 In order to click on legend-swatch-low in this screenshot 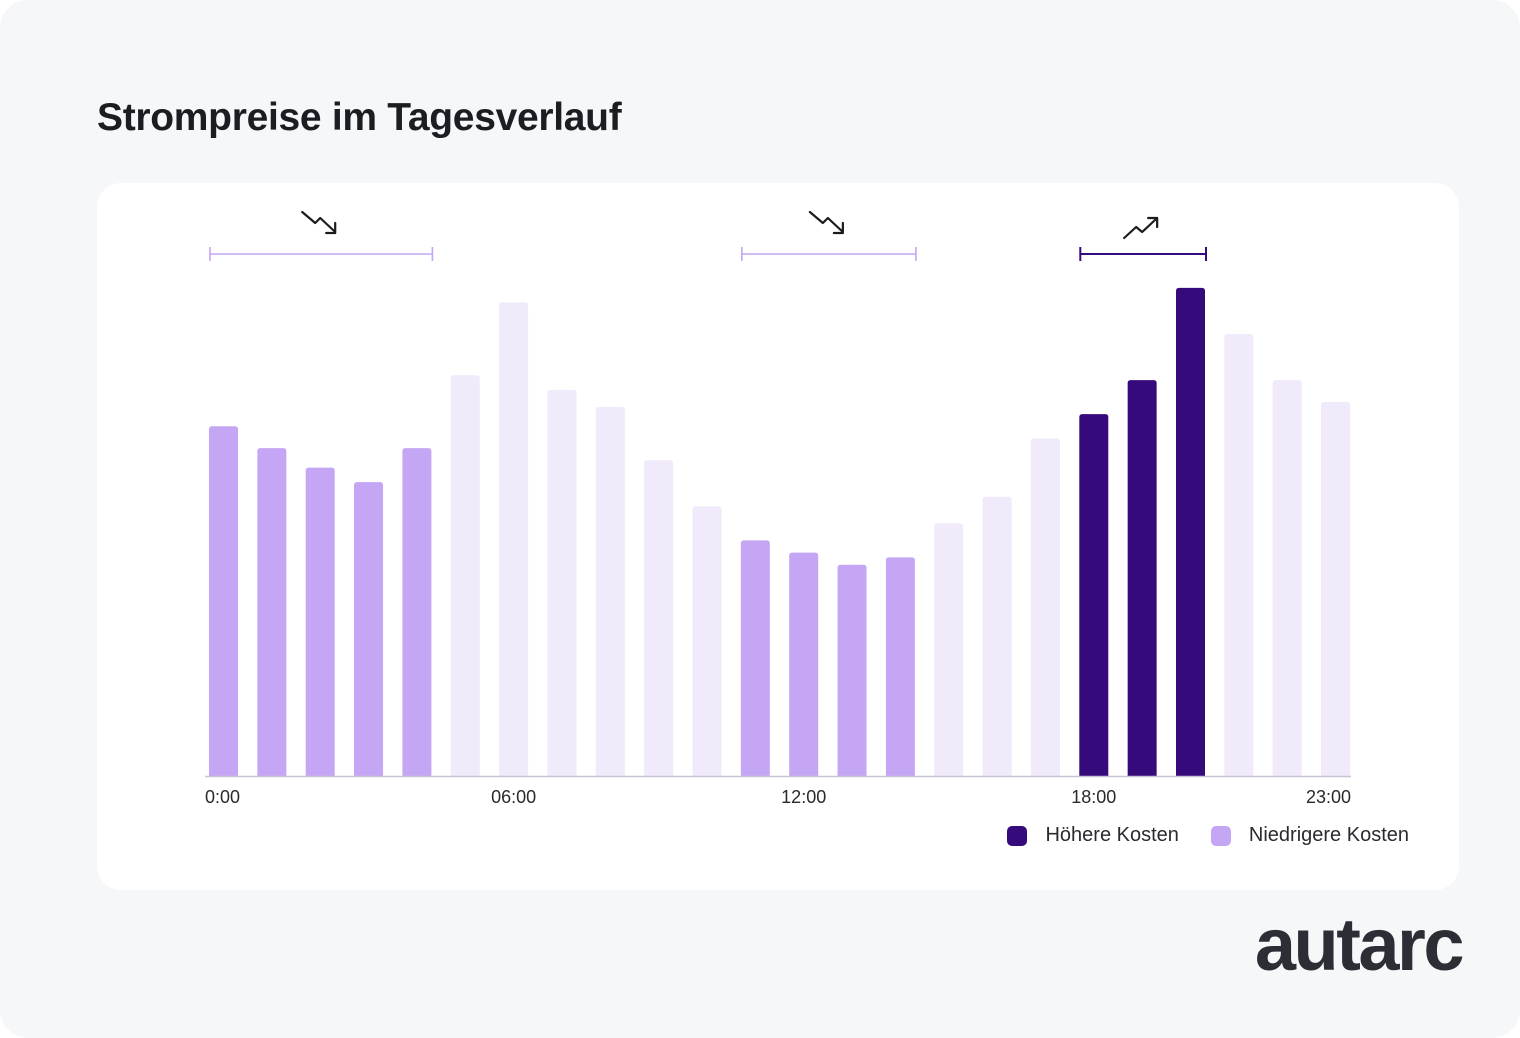, I will do `click(1220, 835)`.